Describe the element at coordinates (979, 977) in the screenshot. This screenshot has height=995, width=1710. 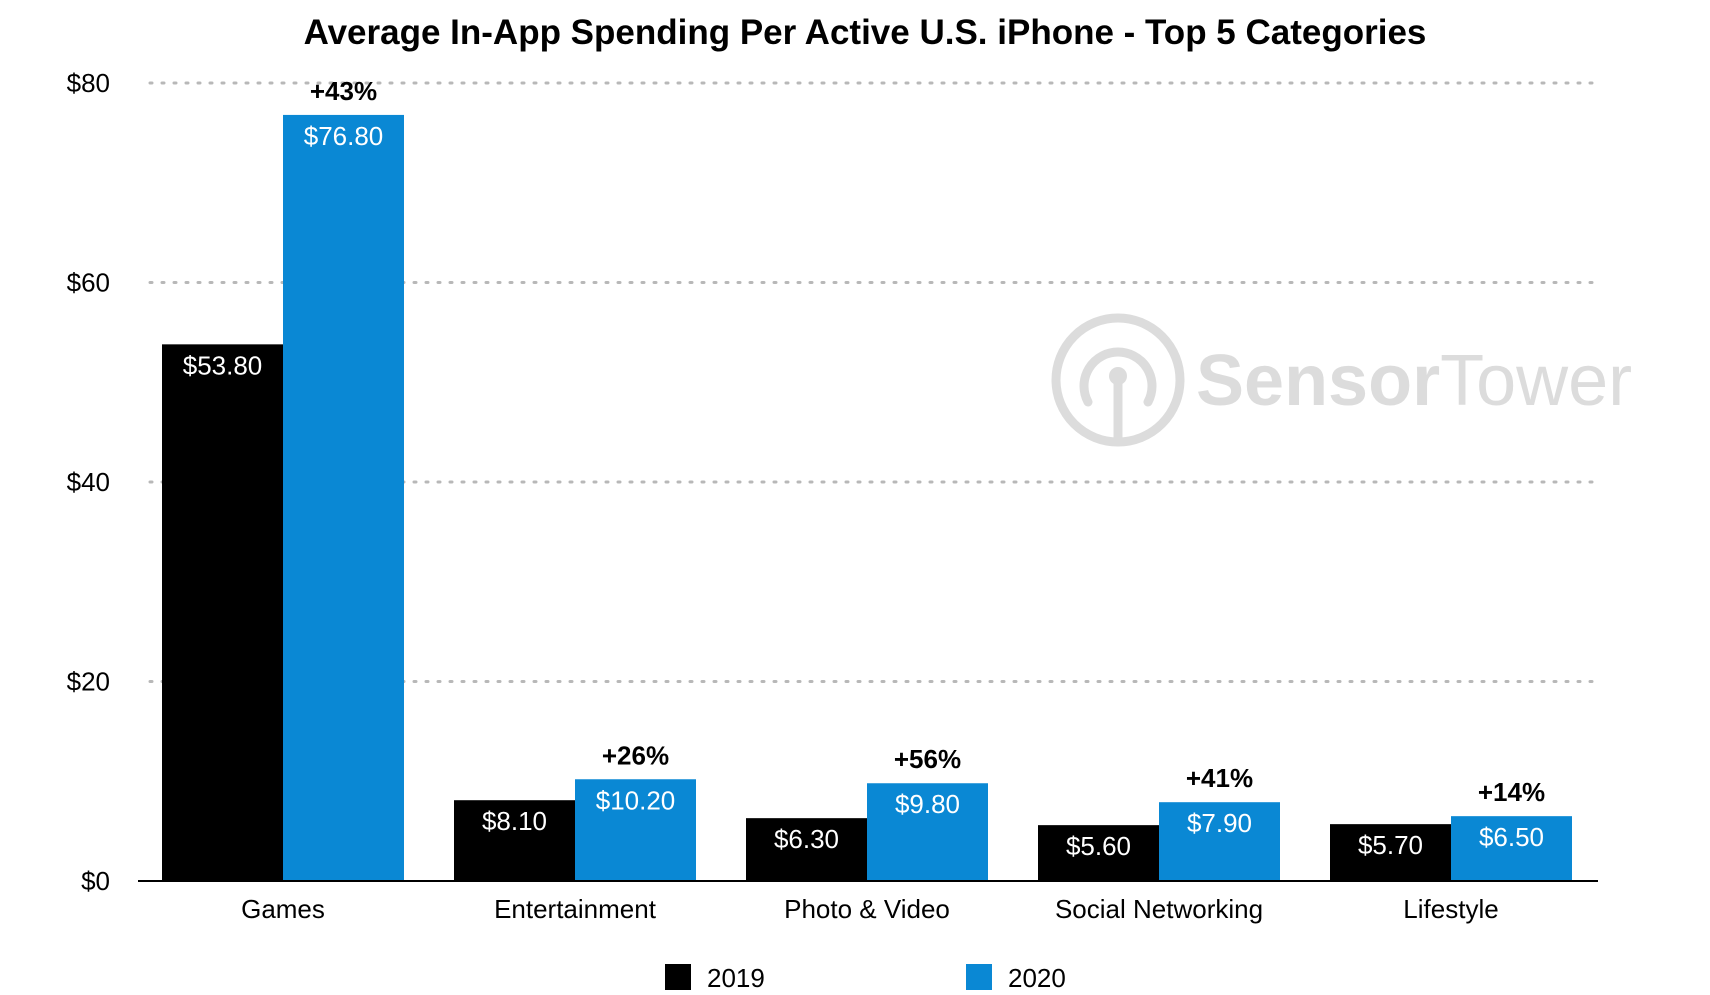
I see `legend-swatch-2020` at that location.